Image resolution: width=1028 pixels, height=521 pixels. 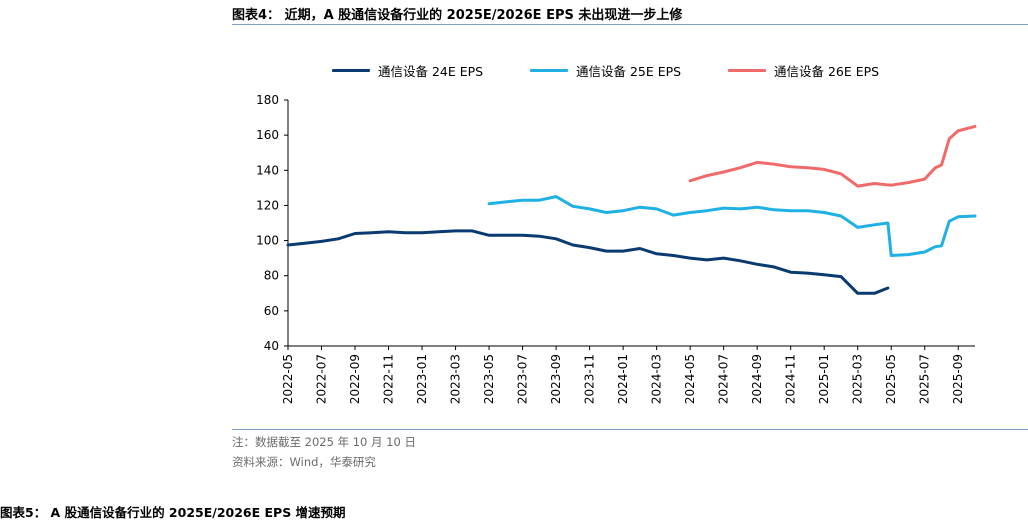 What do you see at coordinates (630, 429) in the screenshot?
I see `bottom-rule` at bounding box center [630, 429].